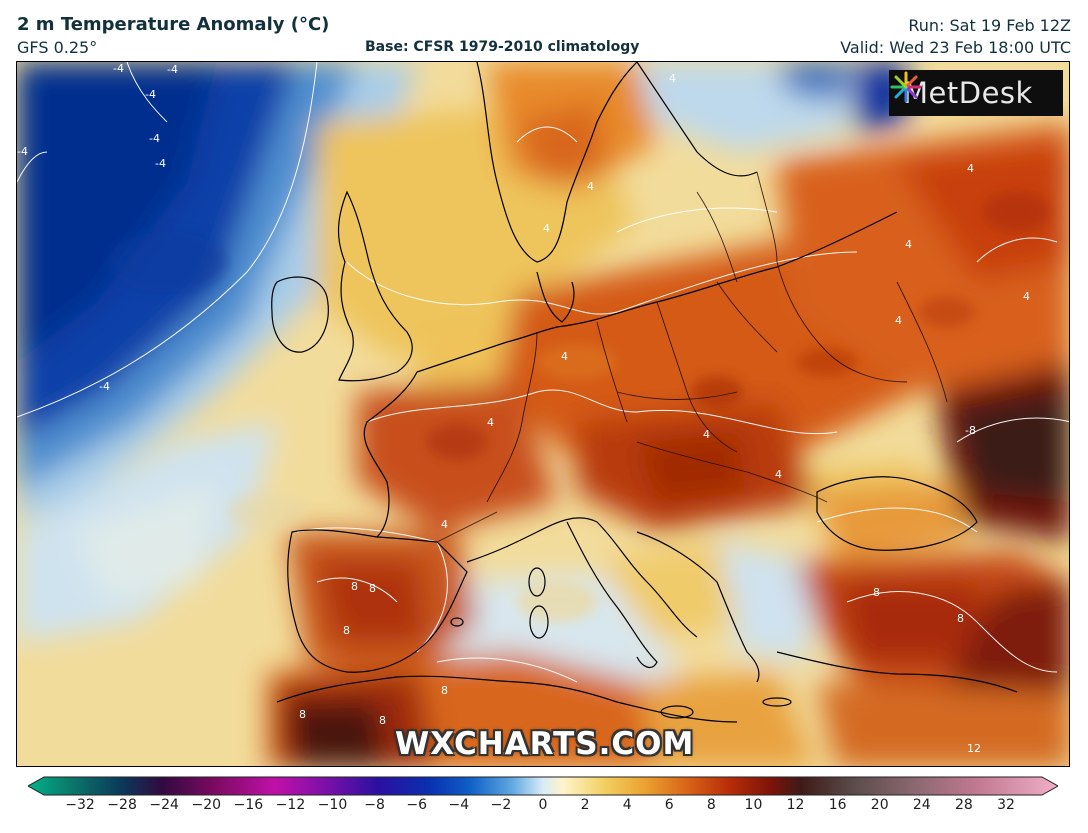 This screenshot has height=833, width=1088. I want to click on colorbar-tick-label: 10, so click(753, 805).